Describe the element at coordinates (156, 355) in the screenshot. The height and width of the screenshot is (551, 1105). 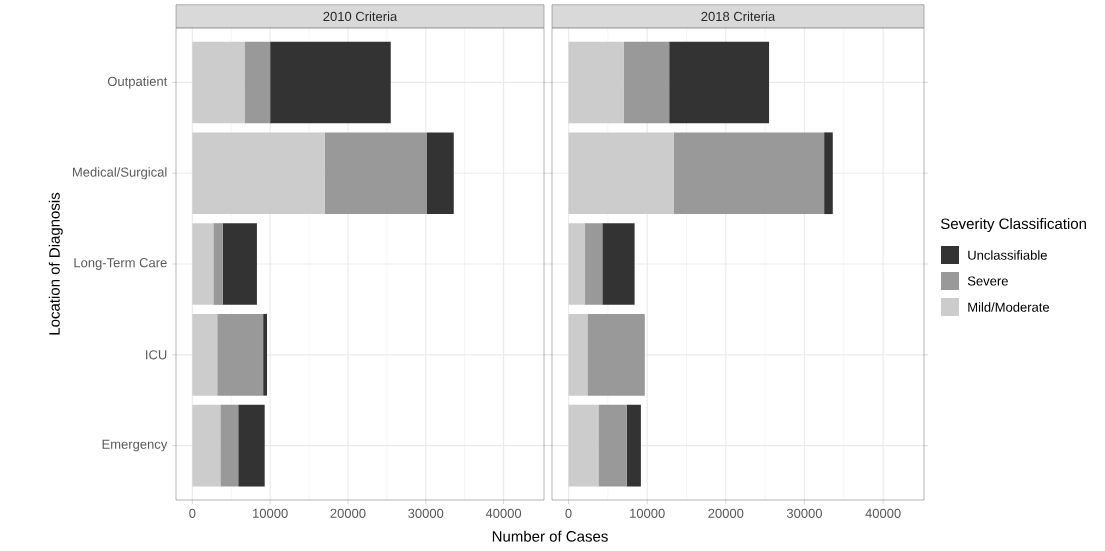
I see `y-tick-label: ICU` at that location.